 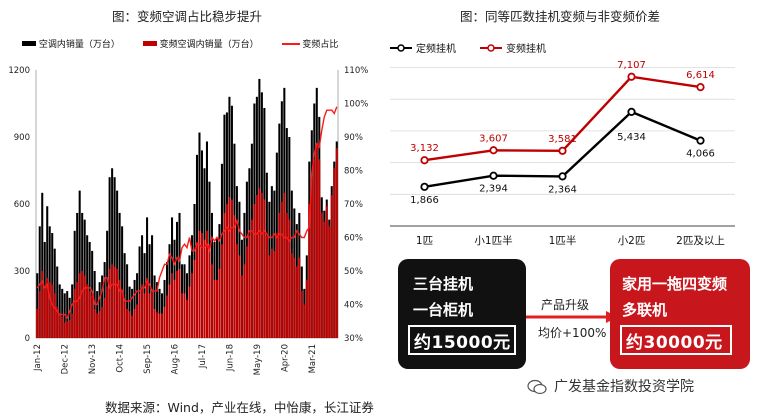 I want to click on legend-fixed-label: 定频挂机, so click(x=436, y=48).